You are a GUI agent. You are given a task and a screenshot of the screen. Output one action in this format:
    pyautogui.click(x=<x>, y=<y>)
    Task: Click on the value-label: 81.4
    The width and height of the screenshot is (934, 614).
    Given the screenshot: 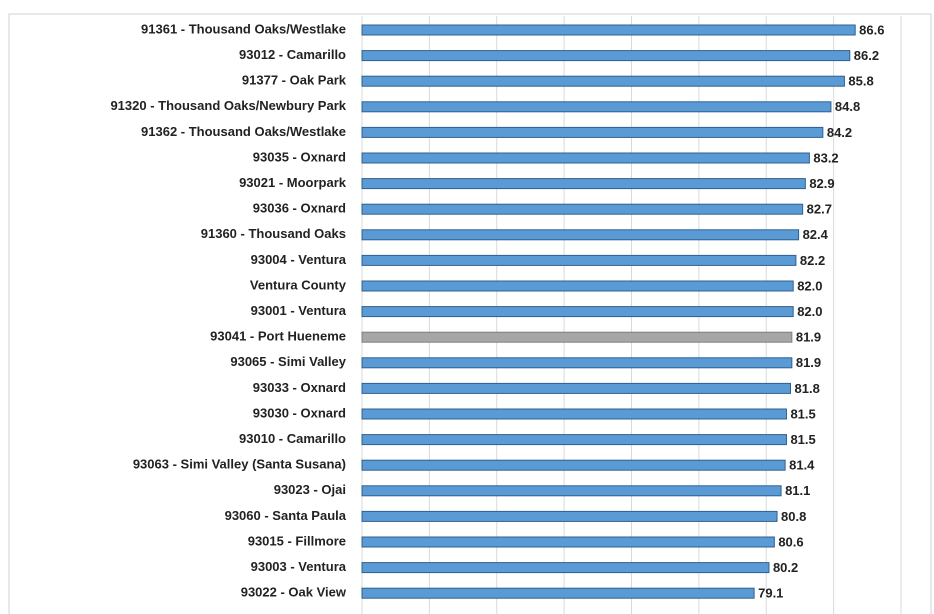 What is the action you would take?
    pyautogui.click(x=802, y=465)
    